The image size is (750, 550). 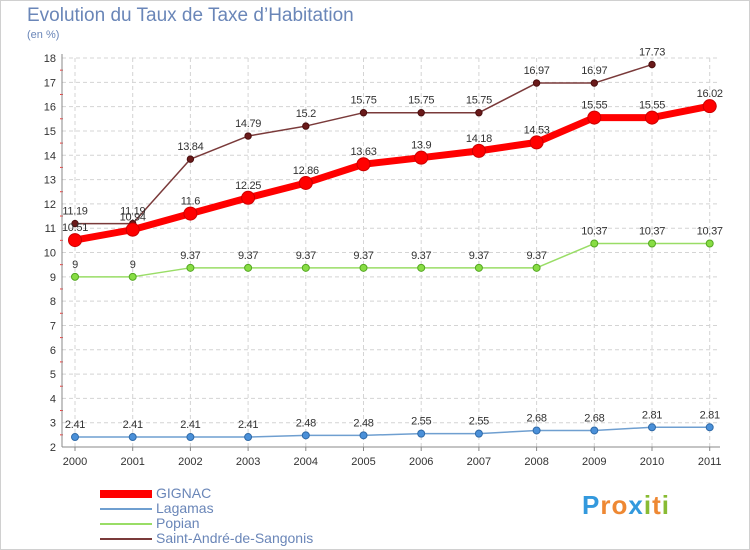 What do you see at coordinates (126, 509) in the screenshot?
I see `legend-swatch-lagamas` at bounding box center [126, 509].